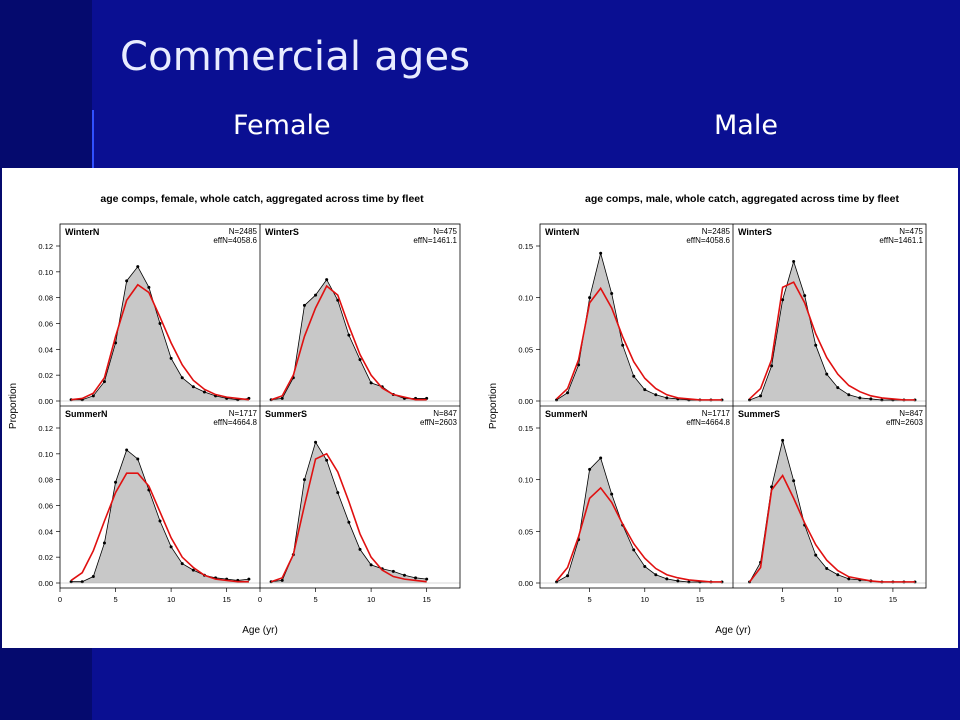  Describe the element at coordinates (260, 599) in the screenshot. I see `x-tick-label: 0` at that location.